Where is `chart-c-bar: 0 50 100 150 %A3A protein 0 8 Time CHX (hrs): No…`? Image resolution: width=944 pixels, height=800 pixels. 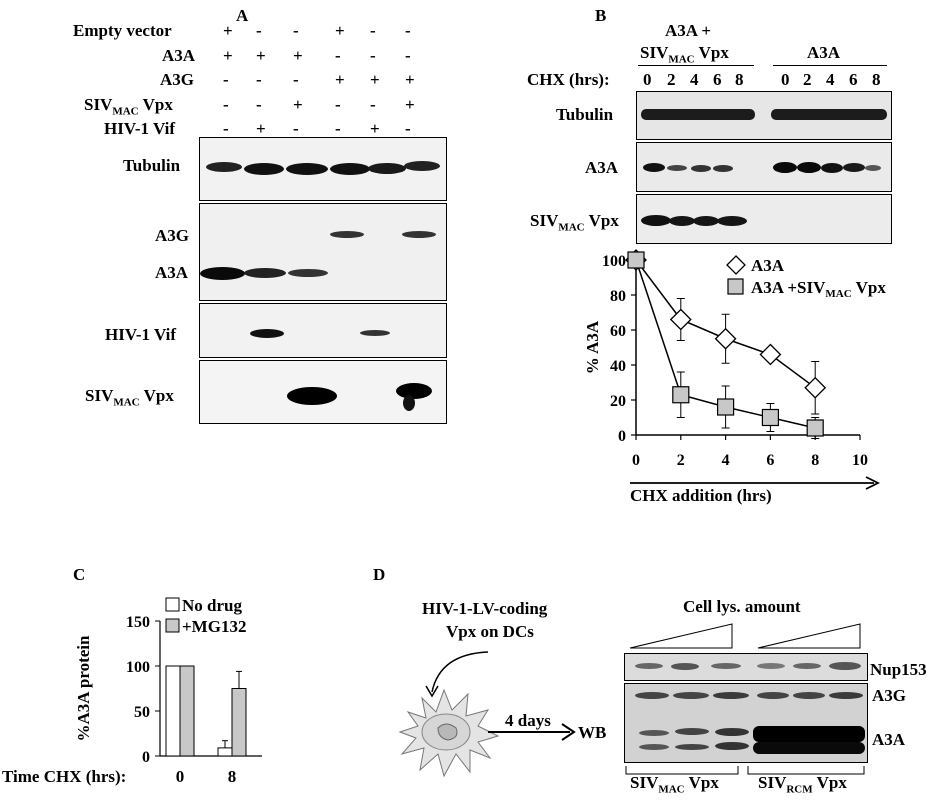
chart-c-bar: 0 50 100 150 %A3A protein 0 8 Time CHX (hrs): No… is located at coordinates (132, 691).